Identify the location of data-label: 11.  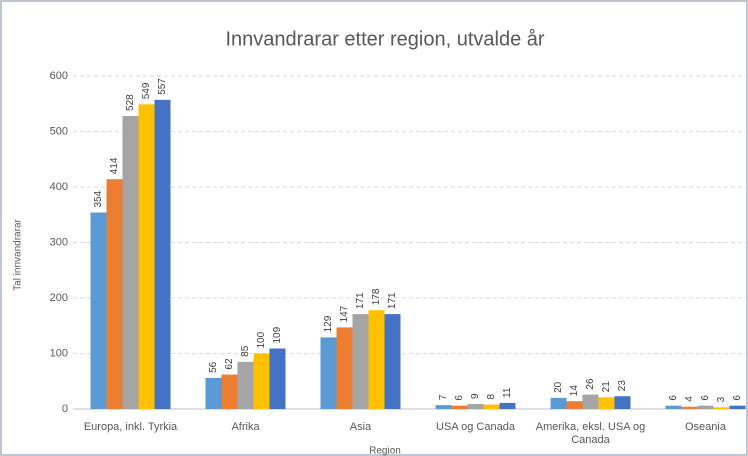
(507, 392).